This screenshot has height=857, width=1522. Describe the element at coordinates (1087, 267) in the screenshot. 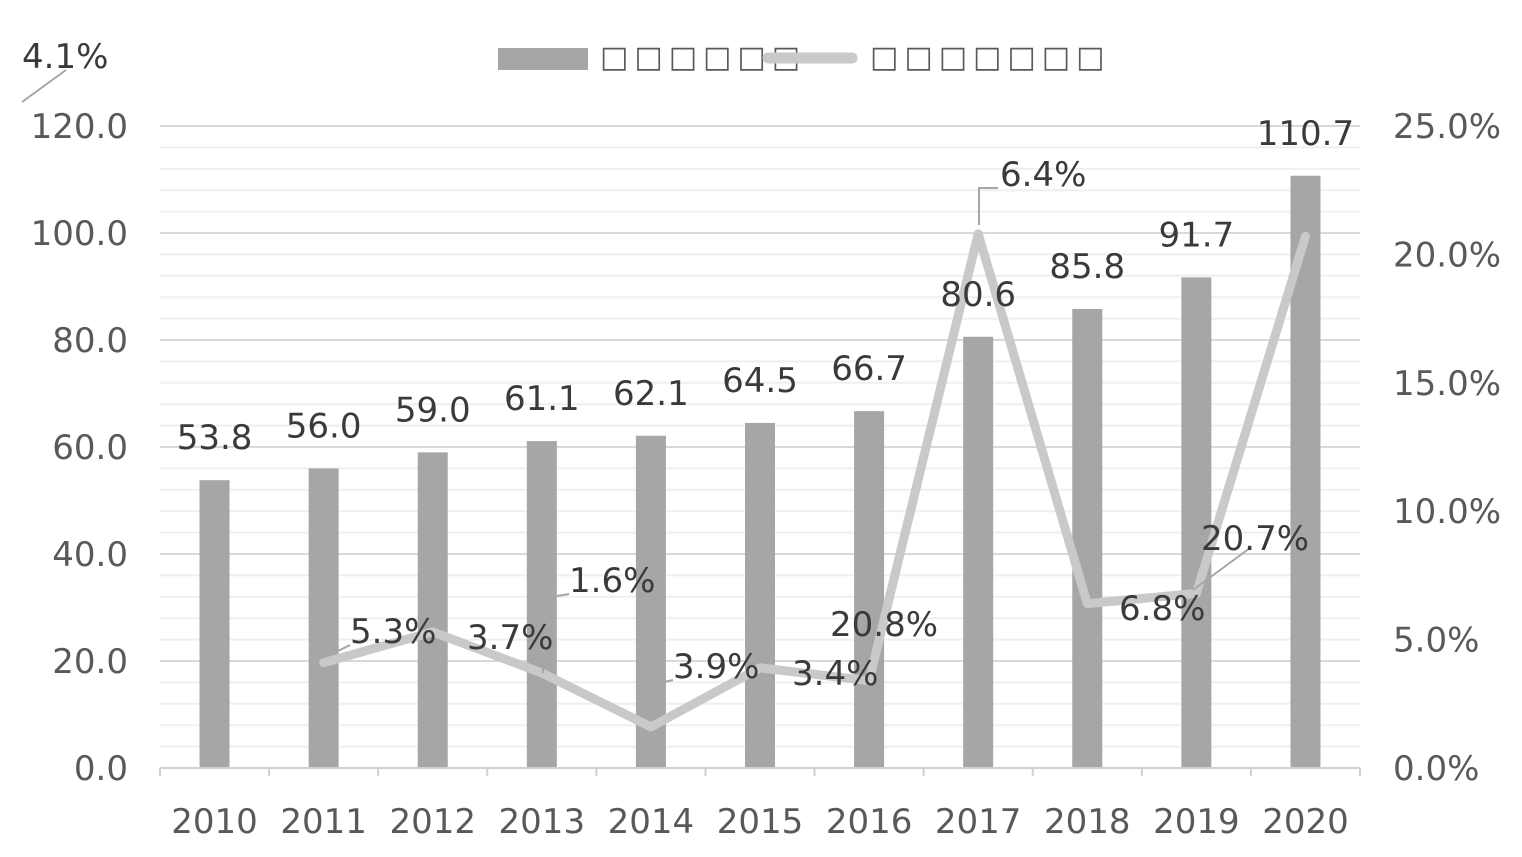

I see `bar-value-label-2018: 85.8` at that location.